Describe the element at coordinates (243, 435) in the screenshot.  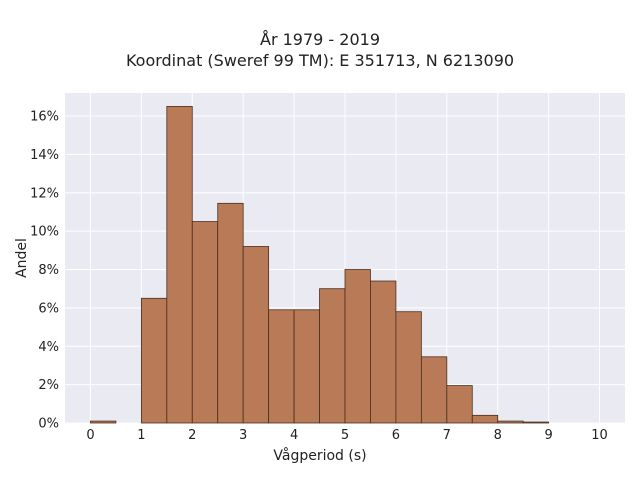
I see `x-tick-label: 3` at that location.